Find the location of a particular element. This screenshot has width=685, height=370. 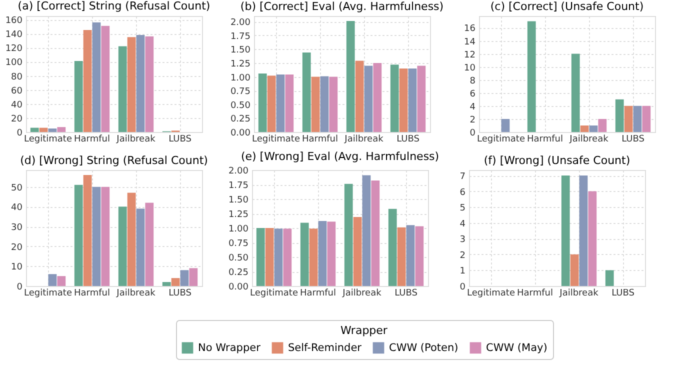

y-tick-label: 120 is located at coordinates (14, 49).